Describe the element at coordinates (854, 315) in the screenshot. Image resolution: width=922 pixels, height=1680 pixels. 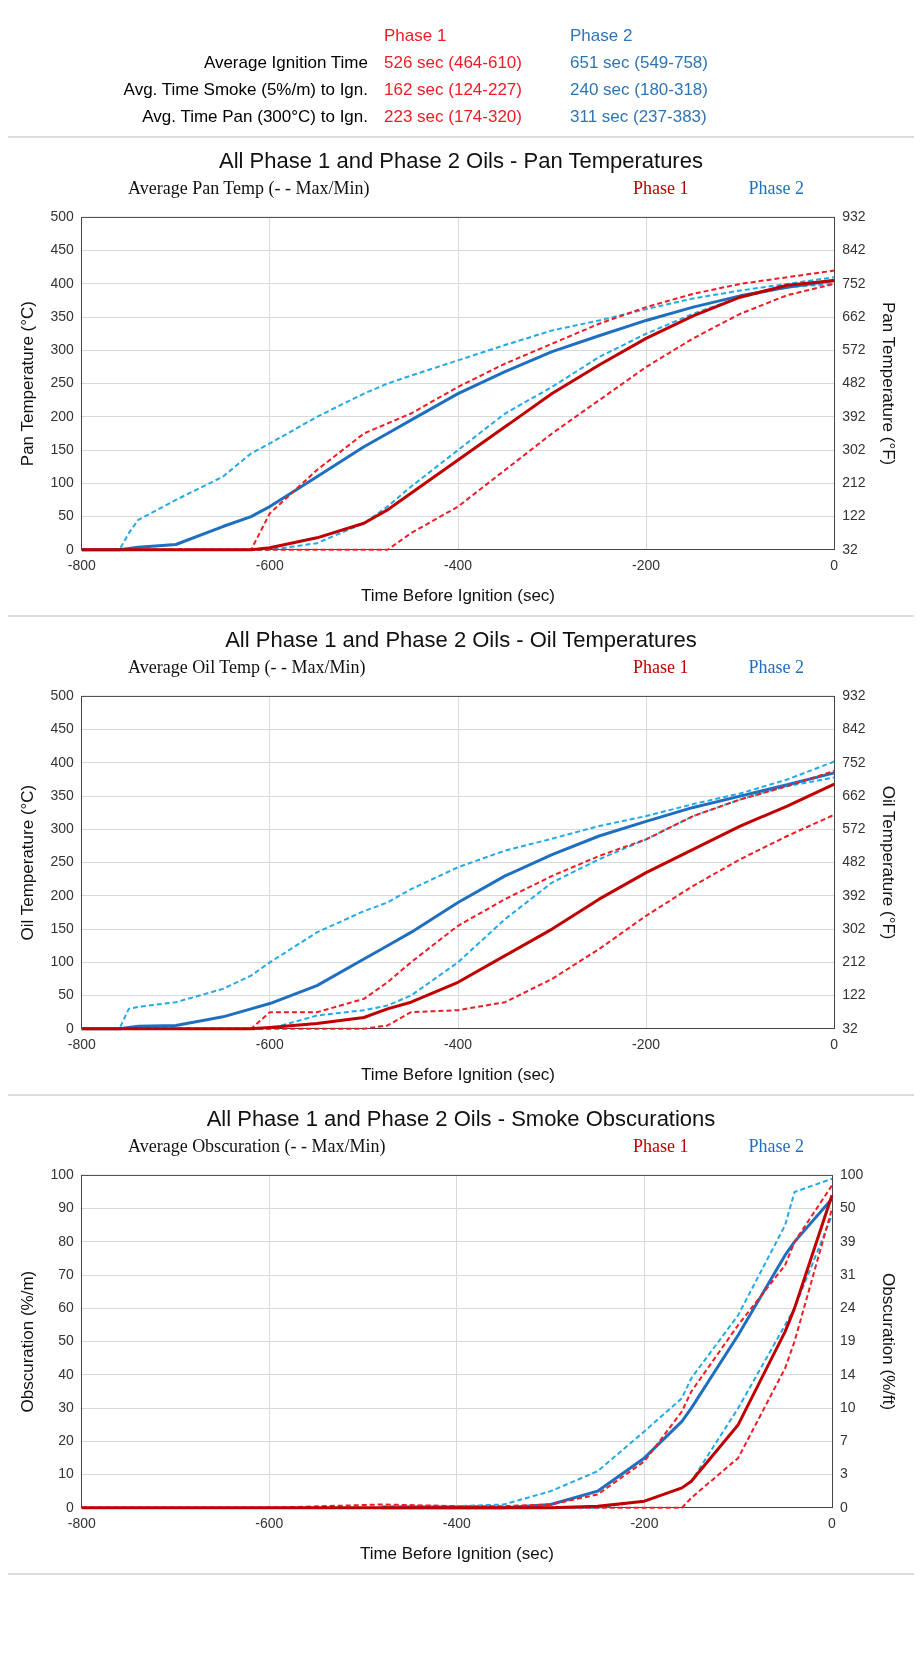
I see `y2-tick-label: 662` at that location.